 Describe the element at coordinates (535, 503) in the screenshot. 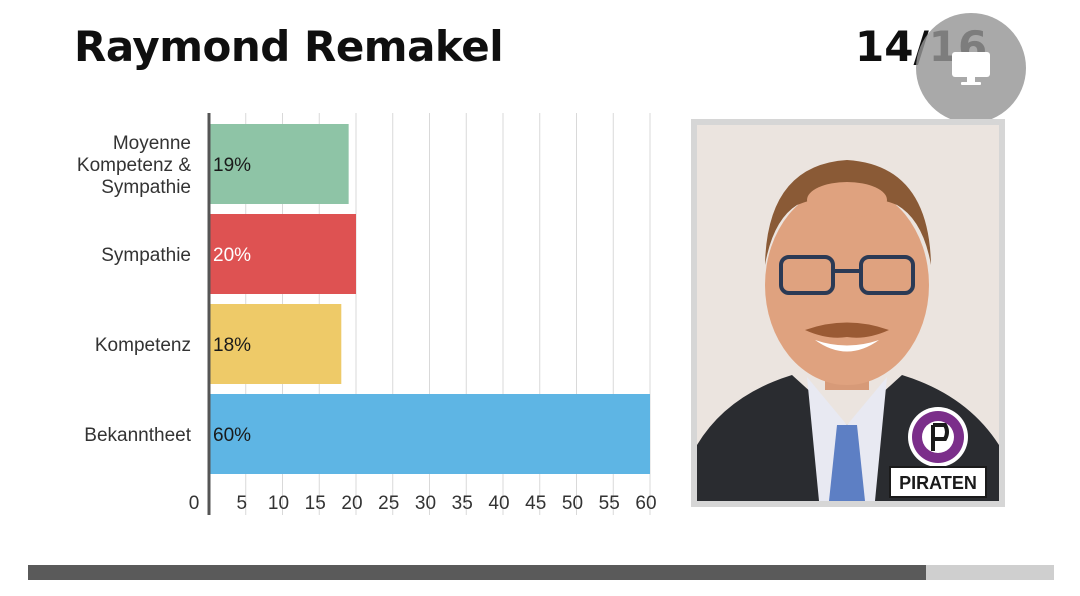

I see `x-tick-label: 45` at that location.